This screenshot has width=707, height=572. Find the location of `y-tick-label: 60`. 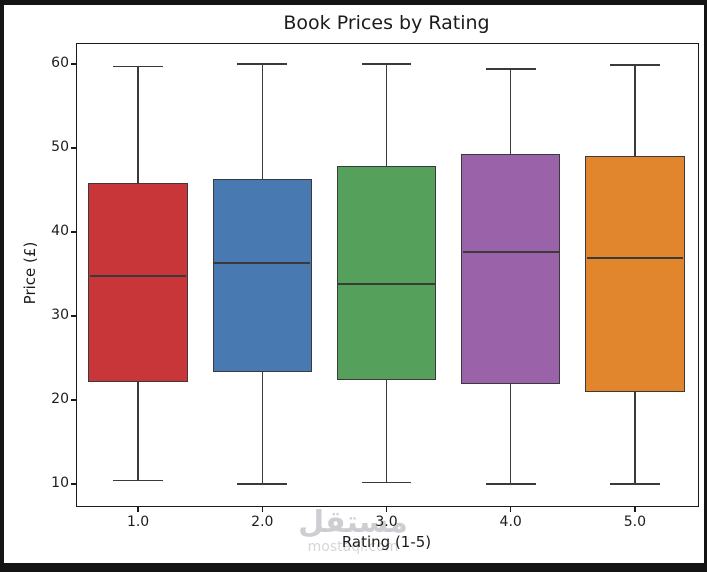

y-tick-label: 60 is located at coordinates (60, 63).